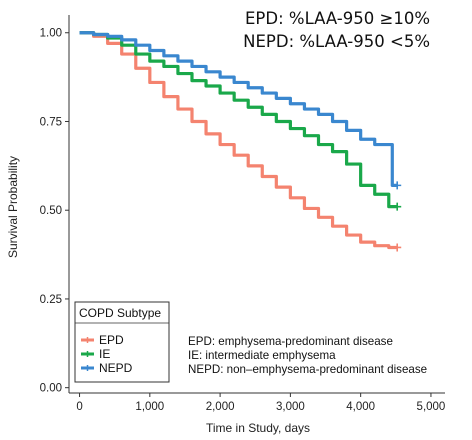 The image size is (472, 440). Describe the element at coordinates (397, 206) in the screenshot. I see `censor-mark-ie` at that location.